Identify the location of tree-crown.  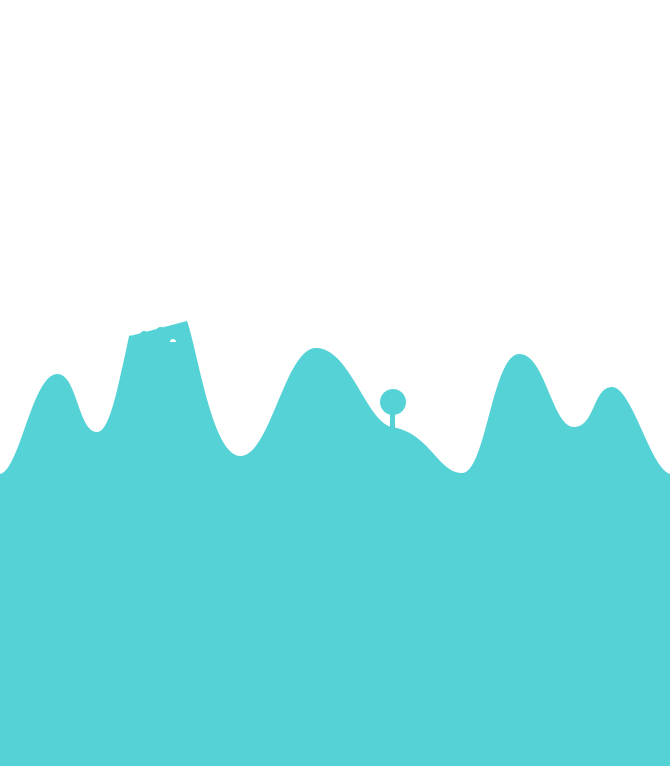
(393, 402).